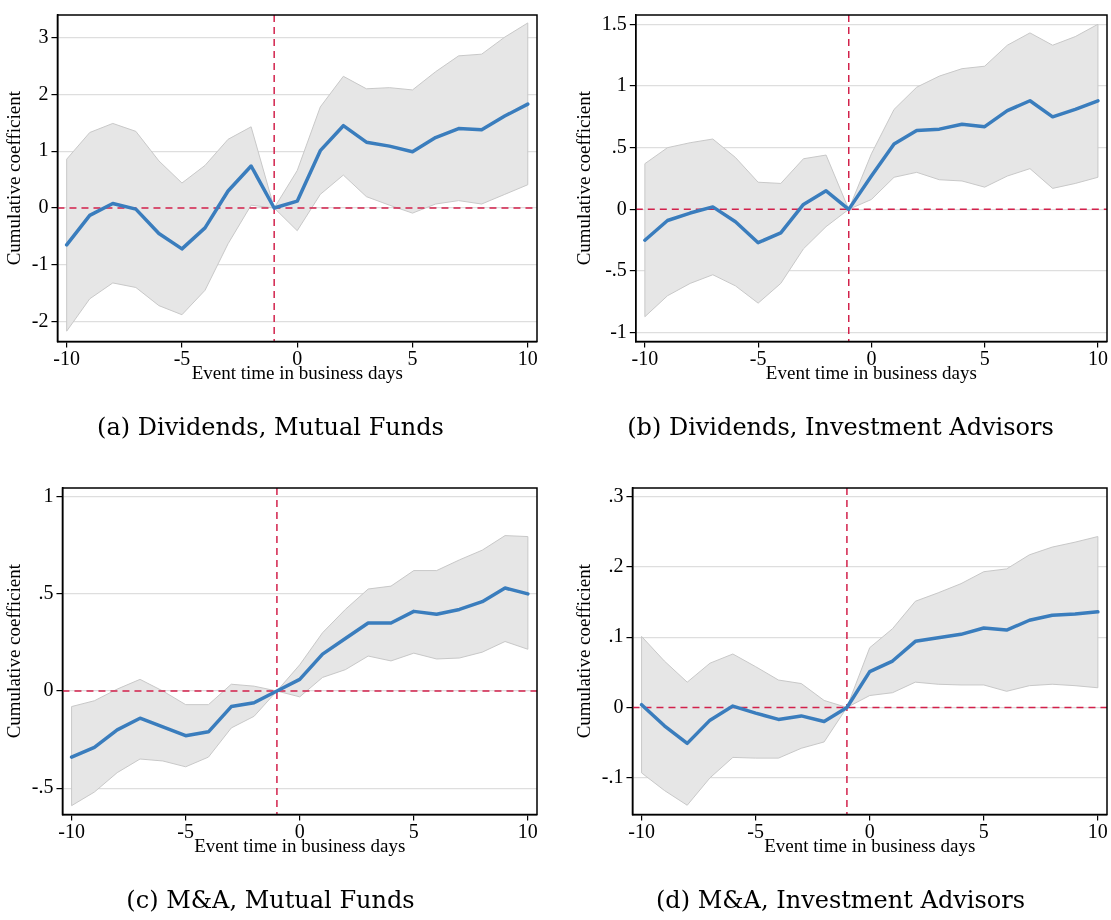  I want to click on text: (c) M&A, Mutual Funds, so click(270, 899).